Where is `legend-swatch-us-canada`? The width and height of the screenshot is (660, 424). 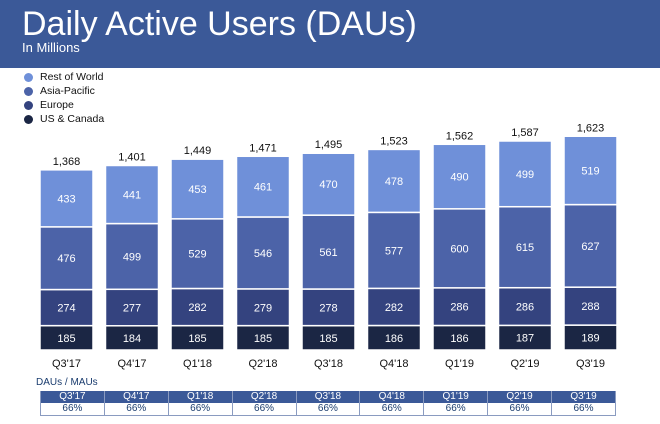
legend-swatch-us-canada is located at coordinates (28, 119).